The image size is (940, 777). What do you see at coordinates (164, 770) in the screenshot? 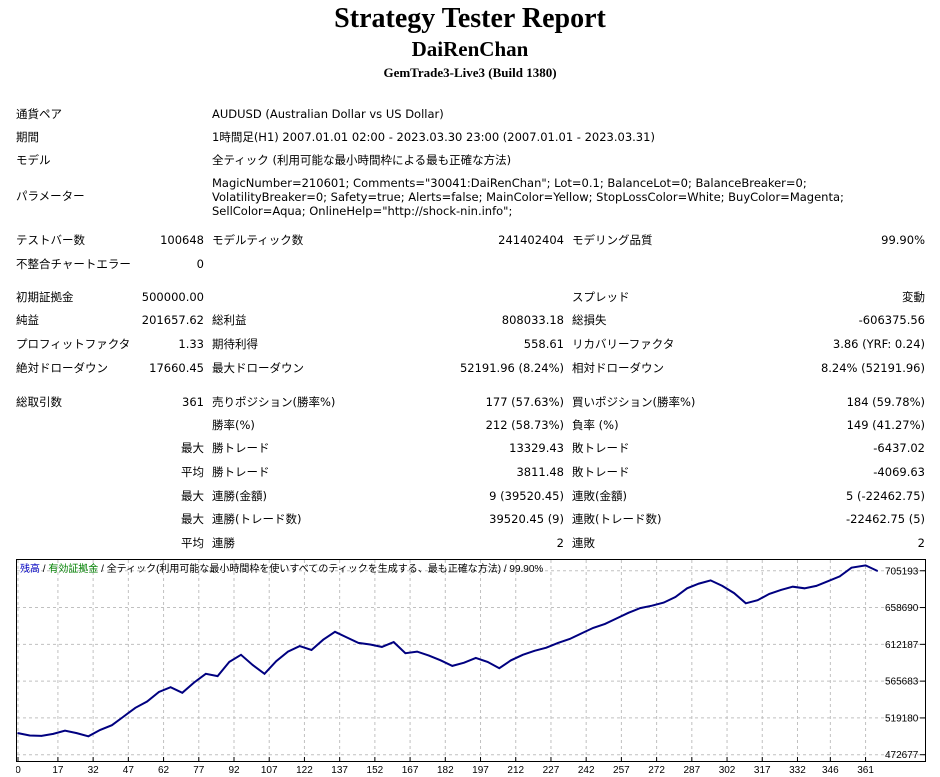
I see `x-tick-label: 62` at bounding box center [164, 770].